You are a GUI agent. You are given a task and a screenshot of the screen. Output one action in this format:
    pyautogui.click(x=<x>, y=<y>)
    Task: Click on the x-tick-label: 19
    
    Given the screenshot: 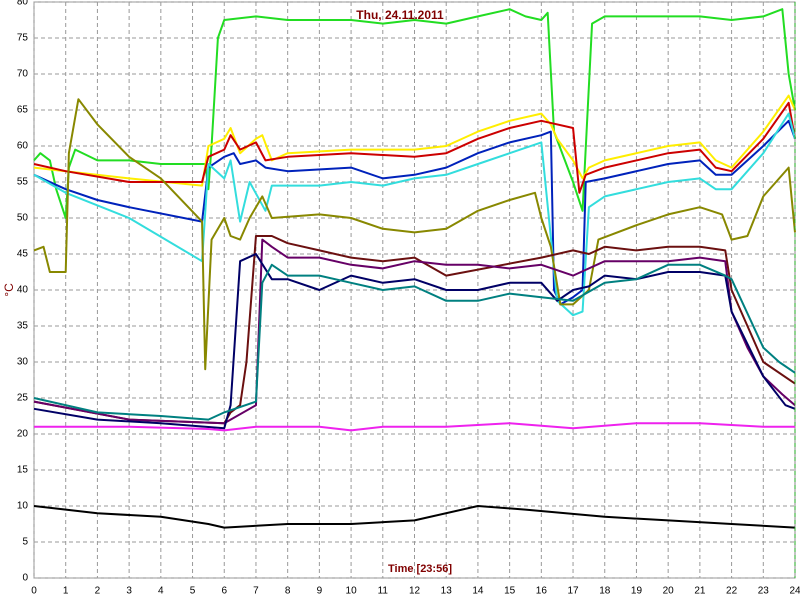 What is the action you would take?
    pyautogui.click(x=637, y=591)
    